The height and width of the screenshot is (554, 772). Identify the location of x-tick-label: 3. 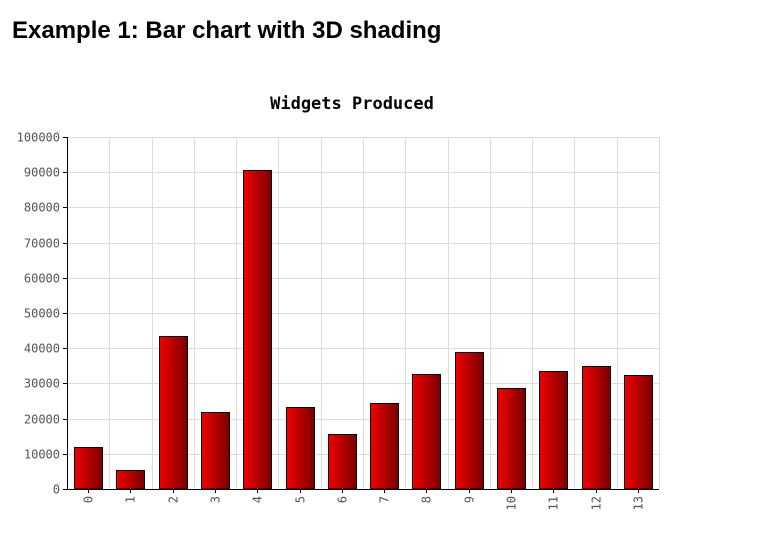
(216, 499).